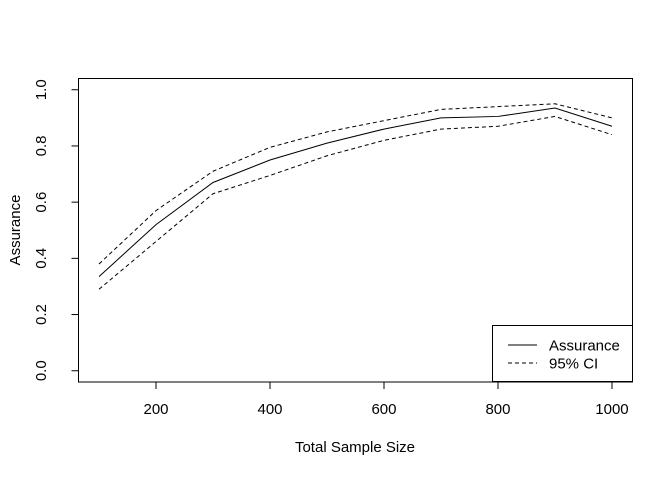  Describe the element at coordinates (573, 364) in the screenshot. I see `legend-label-95ci: 95% CI` at that location.